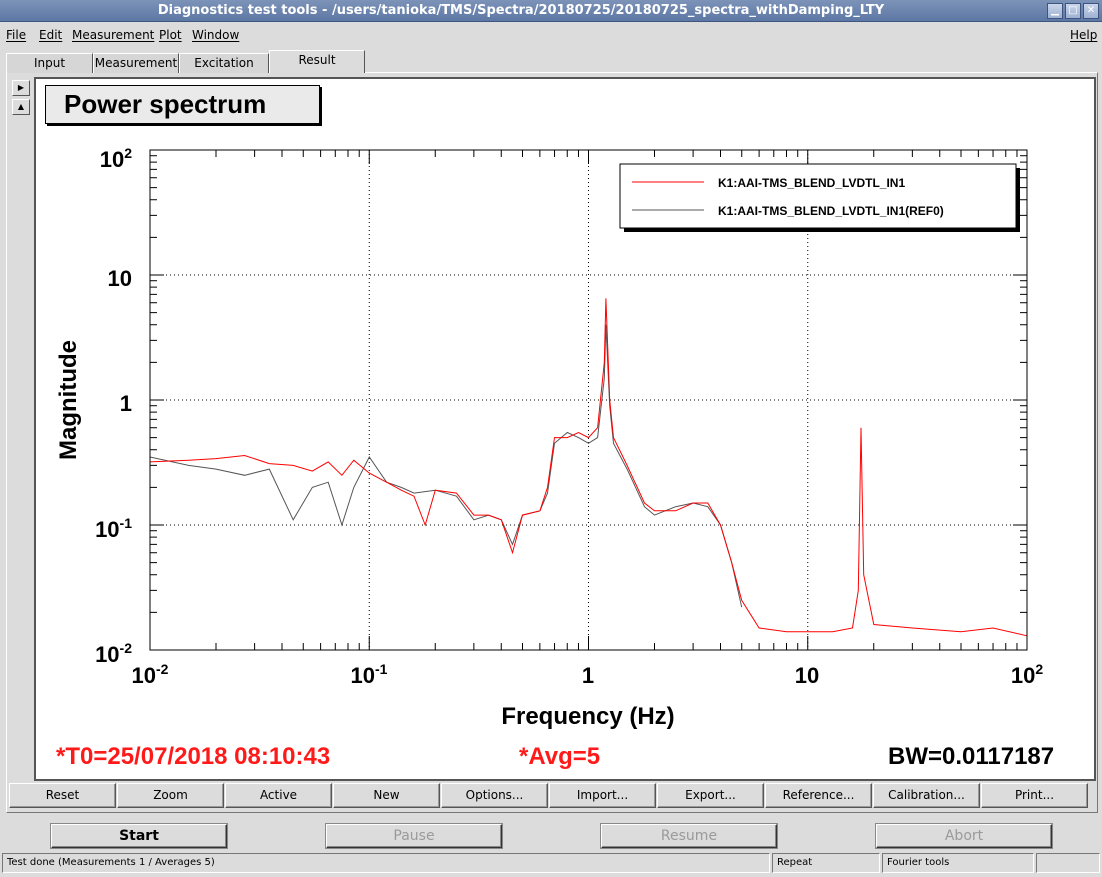  What do you see at coordinates (807, 675) in the screenshot?
I see `x-tick-label: 10` at bounding box center [807, 675].